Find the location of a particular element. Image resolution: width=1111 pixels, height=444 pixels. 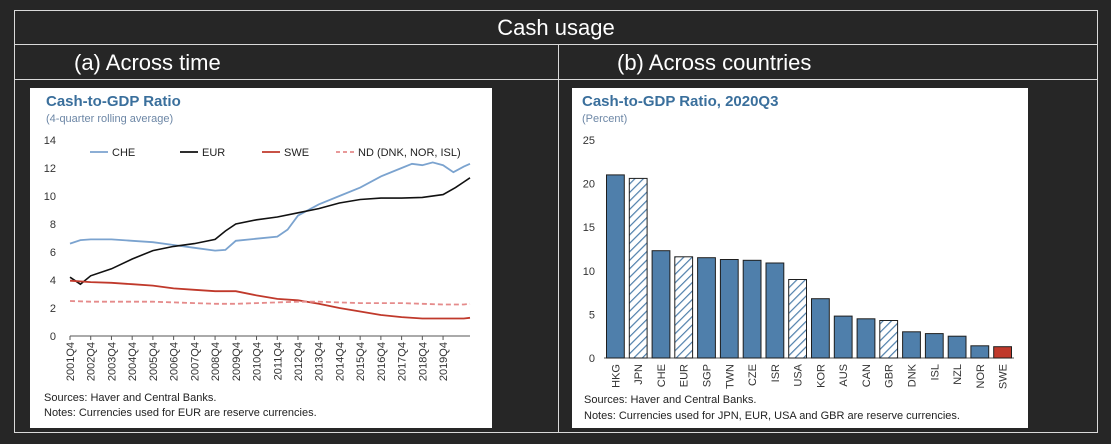

bar-category-label: AUS is located at coordinates (844, 375).